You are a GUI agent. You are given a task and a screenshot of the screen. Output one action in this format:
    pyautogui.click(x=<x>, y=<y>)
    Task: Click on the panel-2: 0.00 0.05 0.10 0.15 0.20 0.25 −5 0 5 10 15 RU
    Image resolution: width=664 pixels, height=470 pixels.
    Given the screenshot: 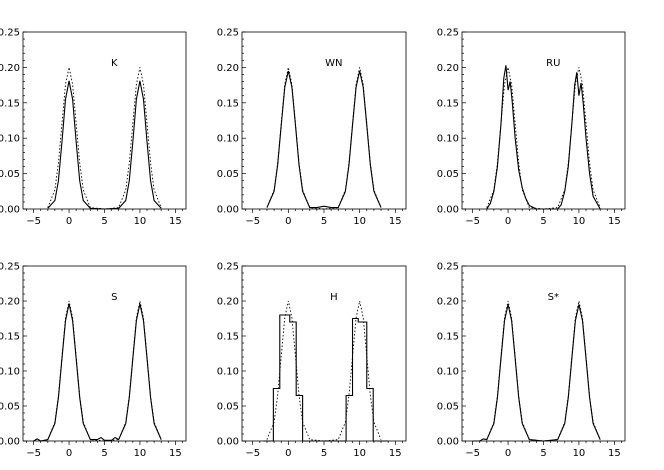 What is the action you would take?
    pyautogui.click(x=531, y=127)
    